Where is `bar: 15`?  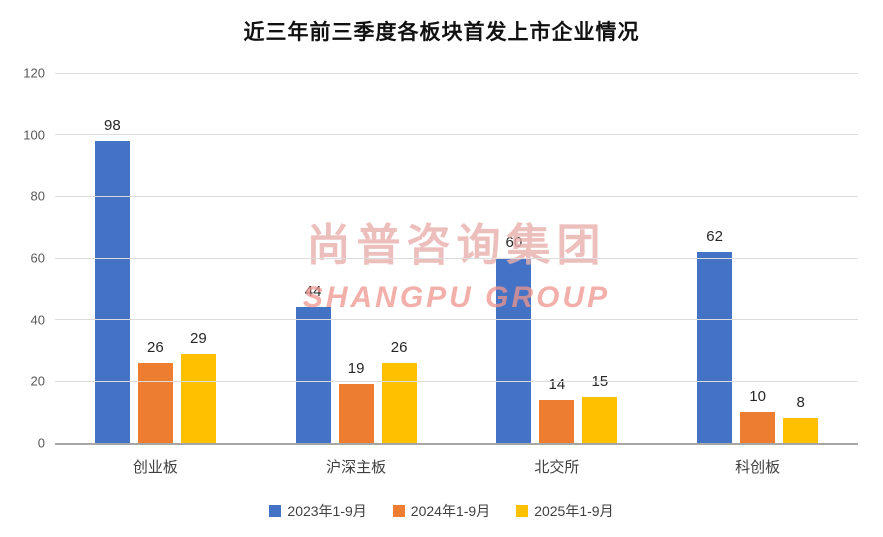
bar: 15 is located at coordinates (600, 408).